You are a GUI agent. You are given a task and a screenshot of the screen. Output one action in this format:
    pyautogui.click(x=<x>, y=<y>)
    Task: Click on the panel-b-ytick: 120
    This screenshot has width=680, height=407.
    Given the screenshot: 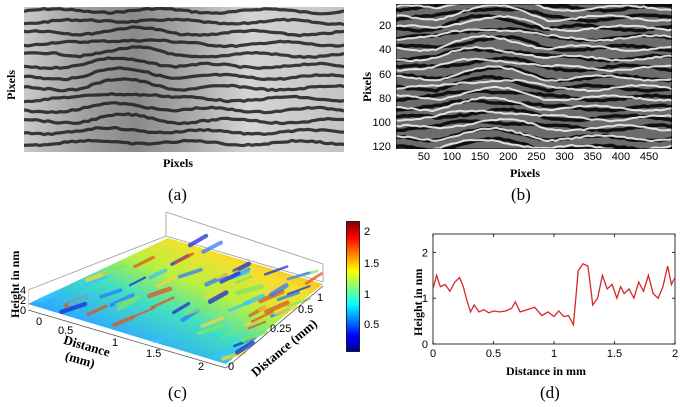 What is the action you would take?
    pyautogui.click(x=381, y=147)
    